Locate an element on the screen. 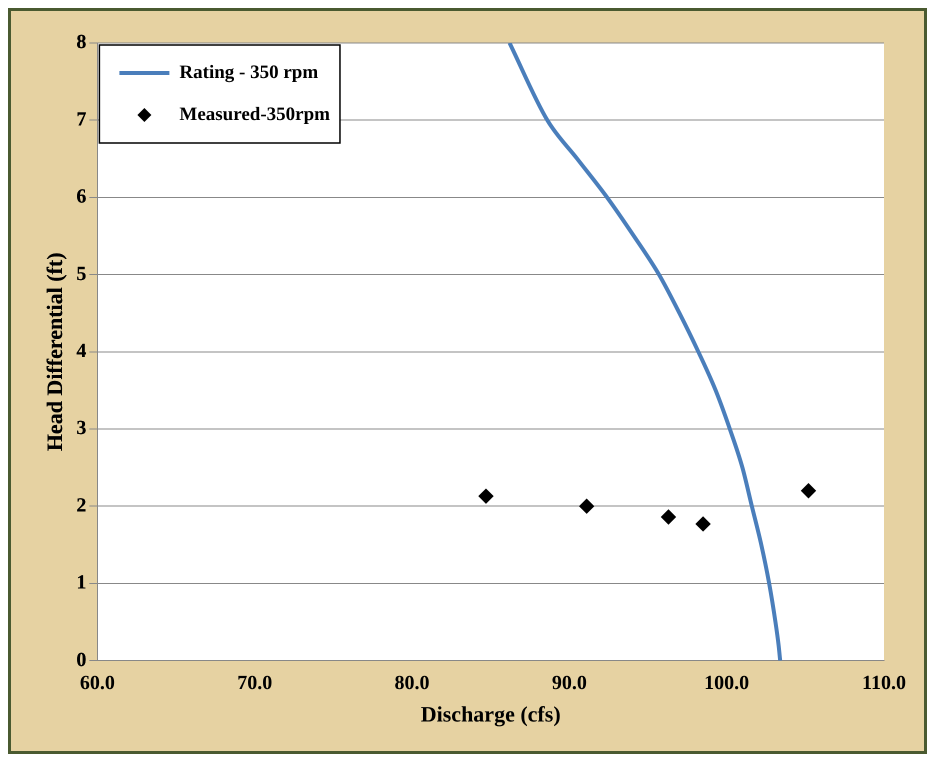  x-tick-label: 100.0 is located at coordinates (727, 683).